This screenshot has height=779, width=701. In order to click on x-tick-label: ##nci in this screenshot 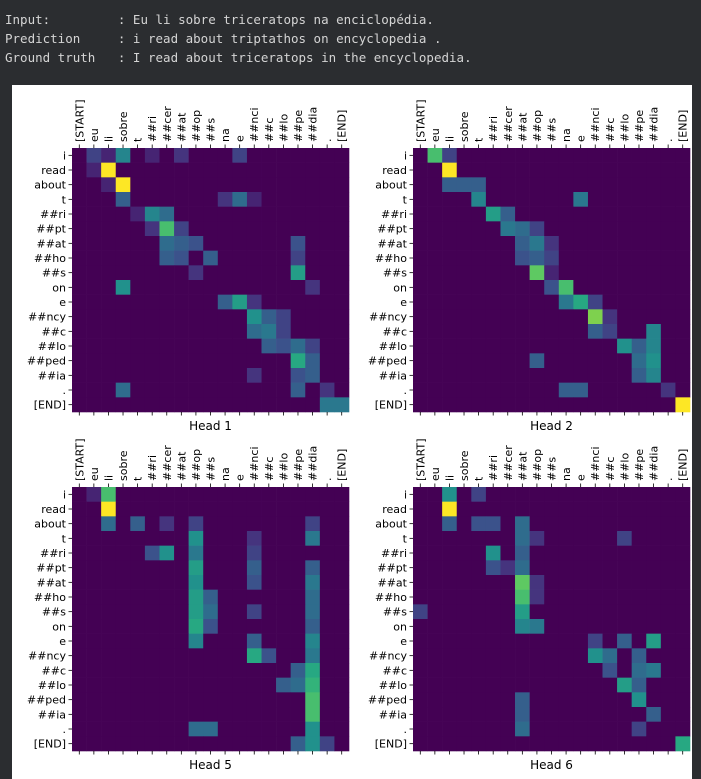, I will do `click(595, 124)`.